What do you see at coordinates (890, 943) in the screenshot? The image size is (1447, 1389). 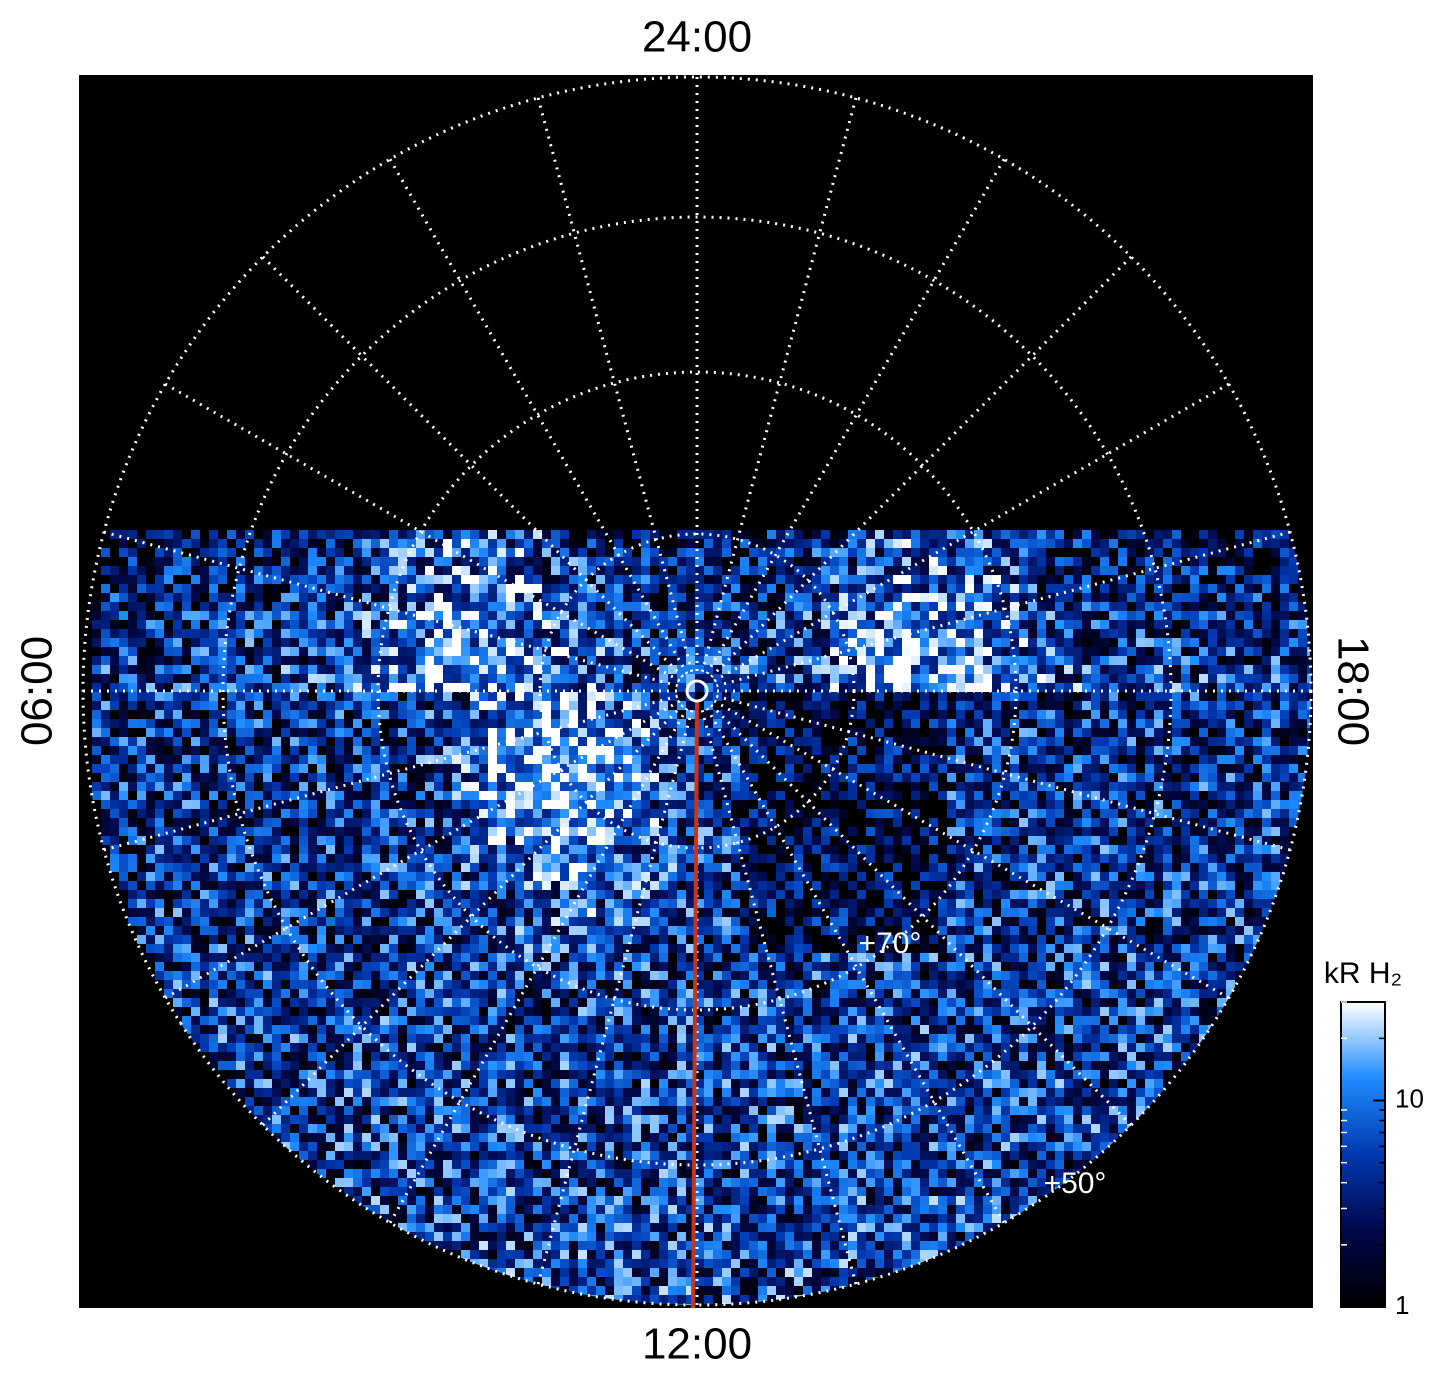 I see `latitude-label: +70°` at bounding box center [890, 943].